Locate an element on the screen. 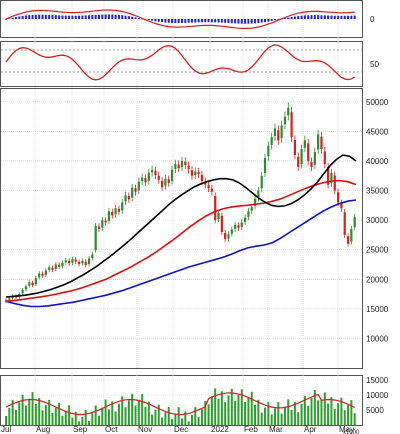 Image resolution: width=400 pixels, height=434 pixels. x-tick-label: Nov is located at coordinates (145, 429).